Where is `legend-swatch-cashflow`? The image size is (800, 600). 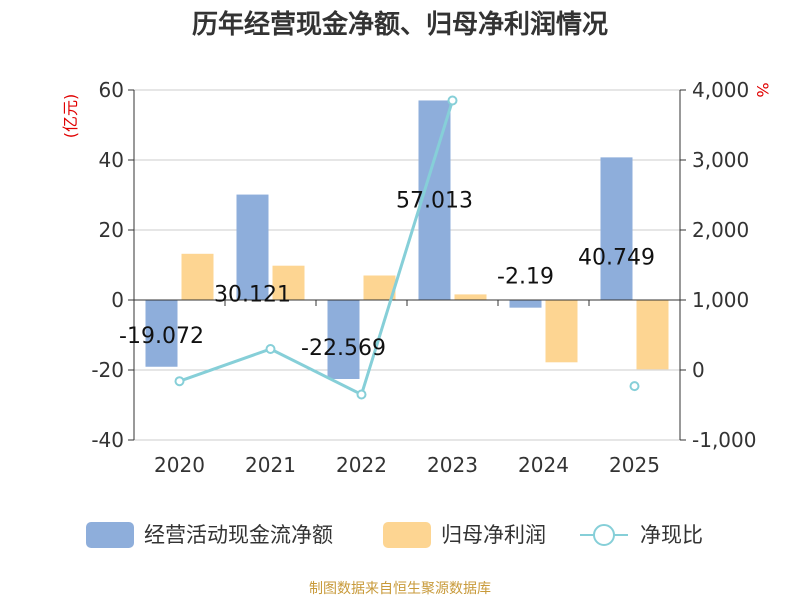
legend-swatch-cashflow is located at coordinates (110, 535).